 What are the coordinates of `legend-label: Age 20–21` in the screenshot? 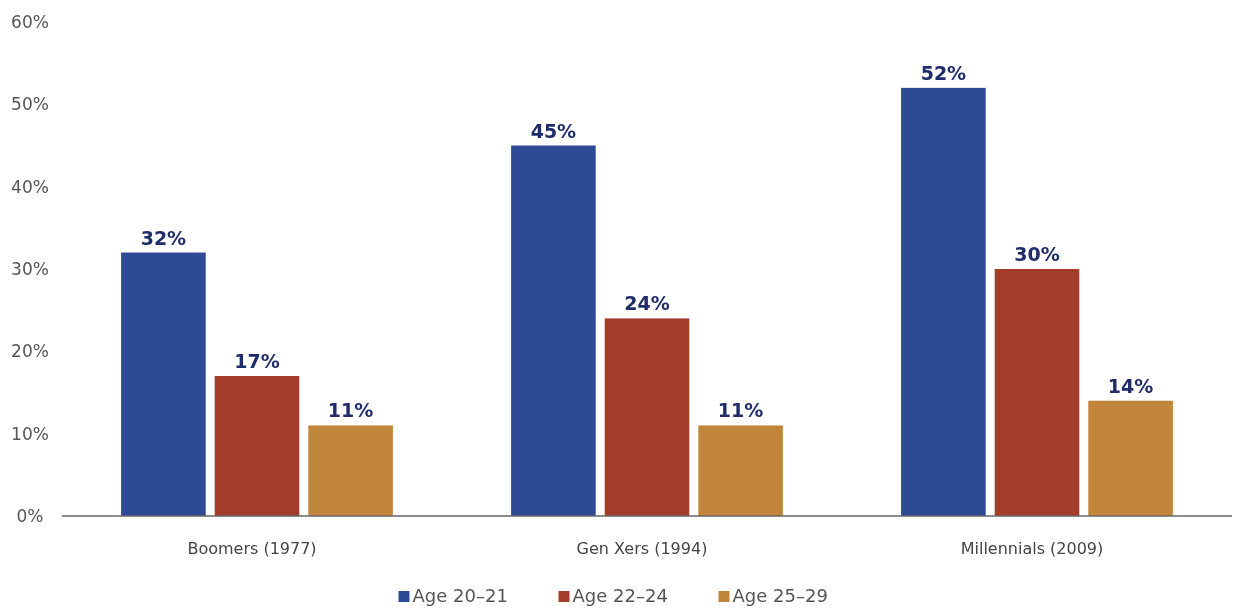 It's located at (460, 595).